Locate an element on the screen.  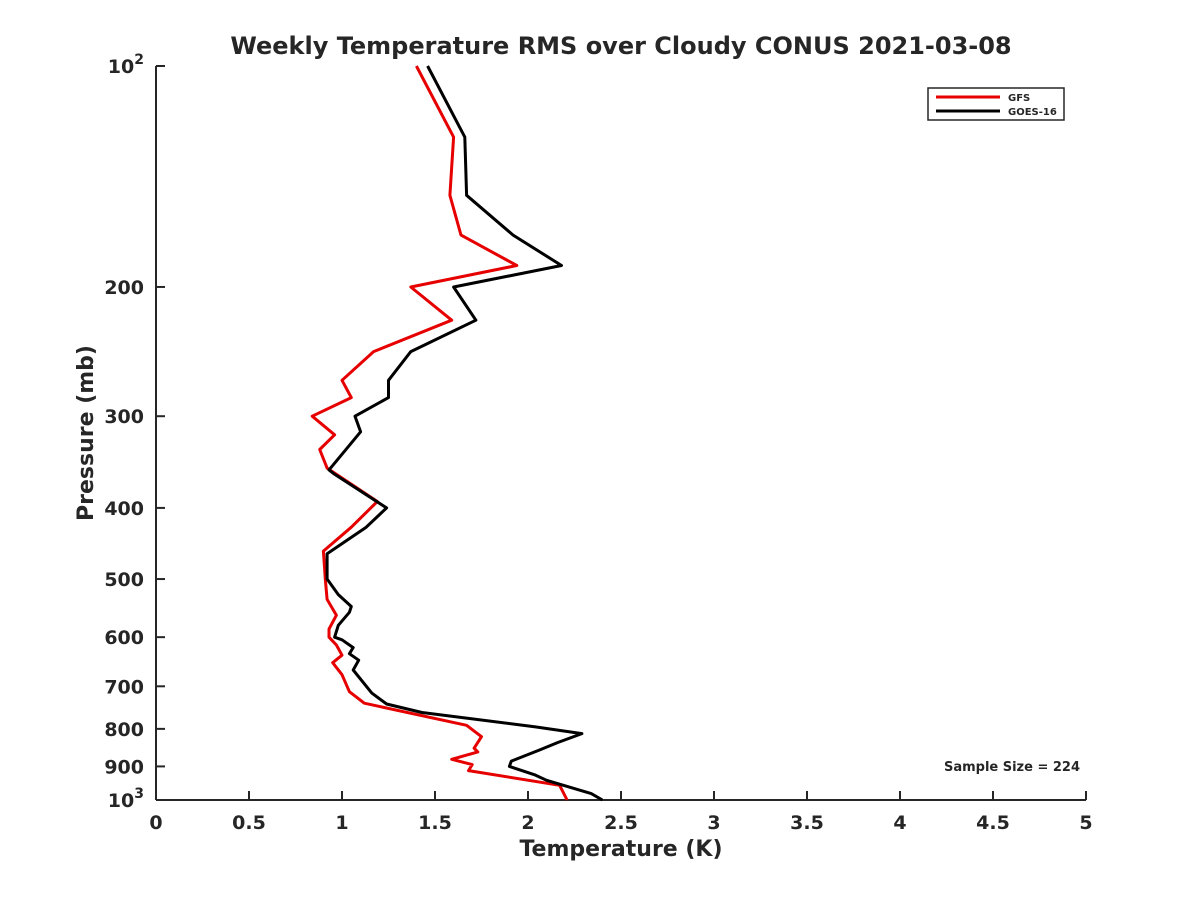
y-tick-label: 500 is located at coordinates (124, 580).